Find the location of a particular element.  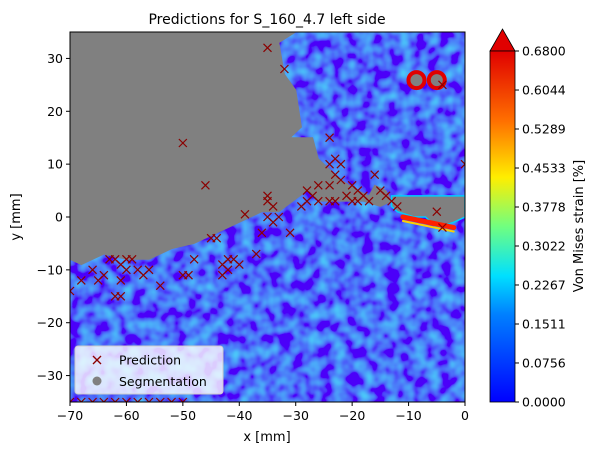

x-axis: −70 −60 −50 −40 −30 −20 −10 0 is located at coordinates (263, 412).